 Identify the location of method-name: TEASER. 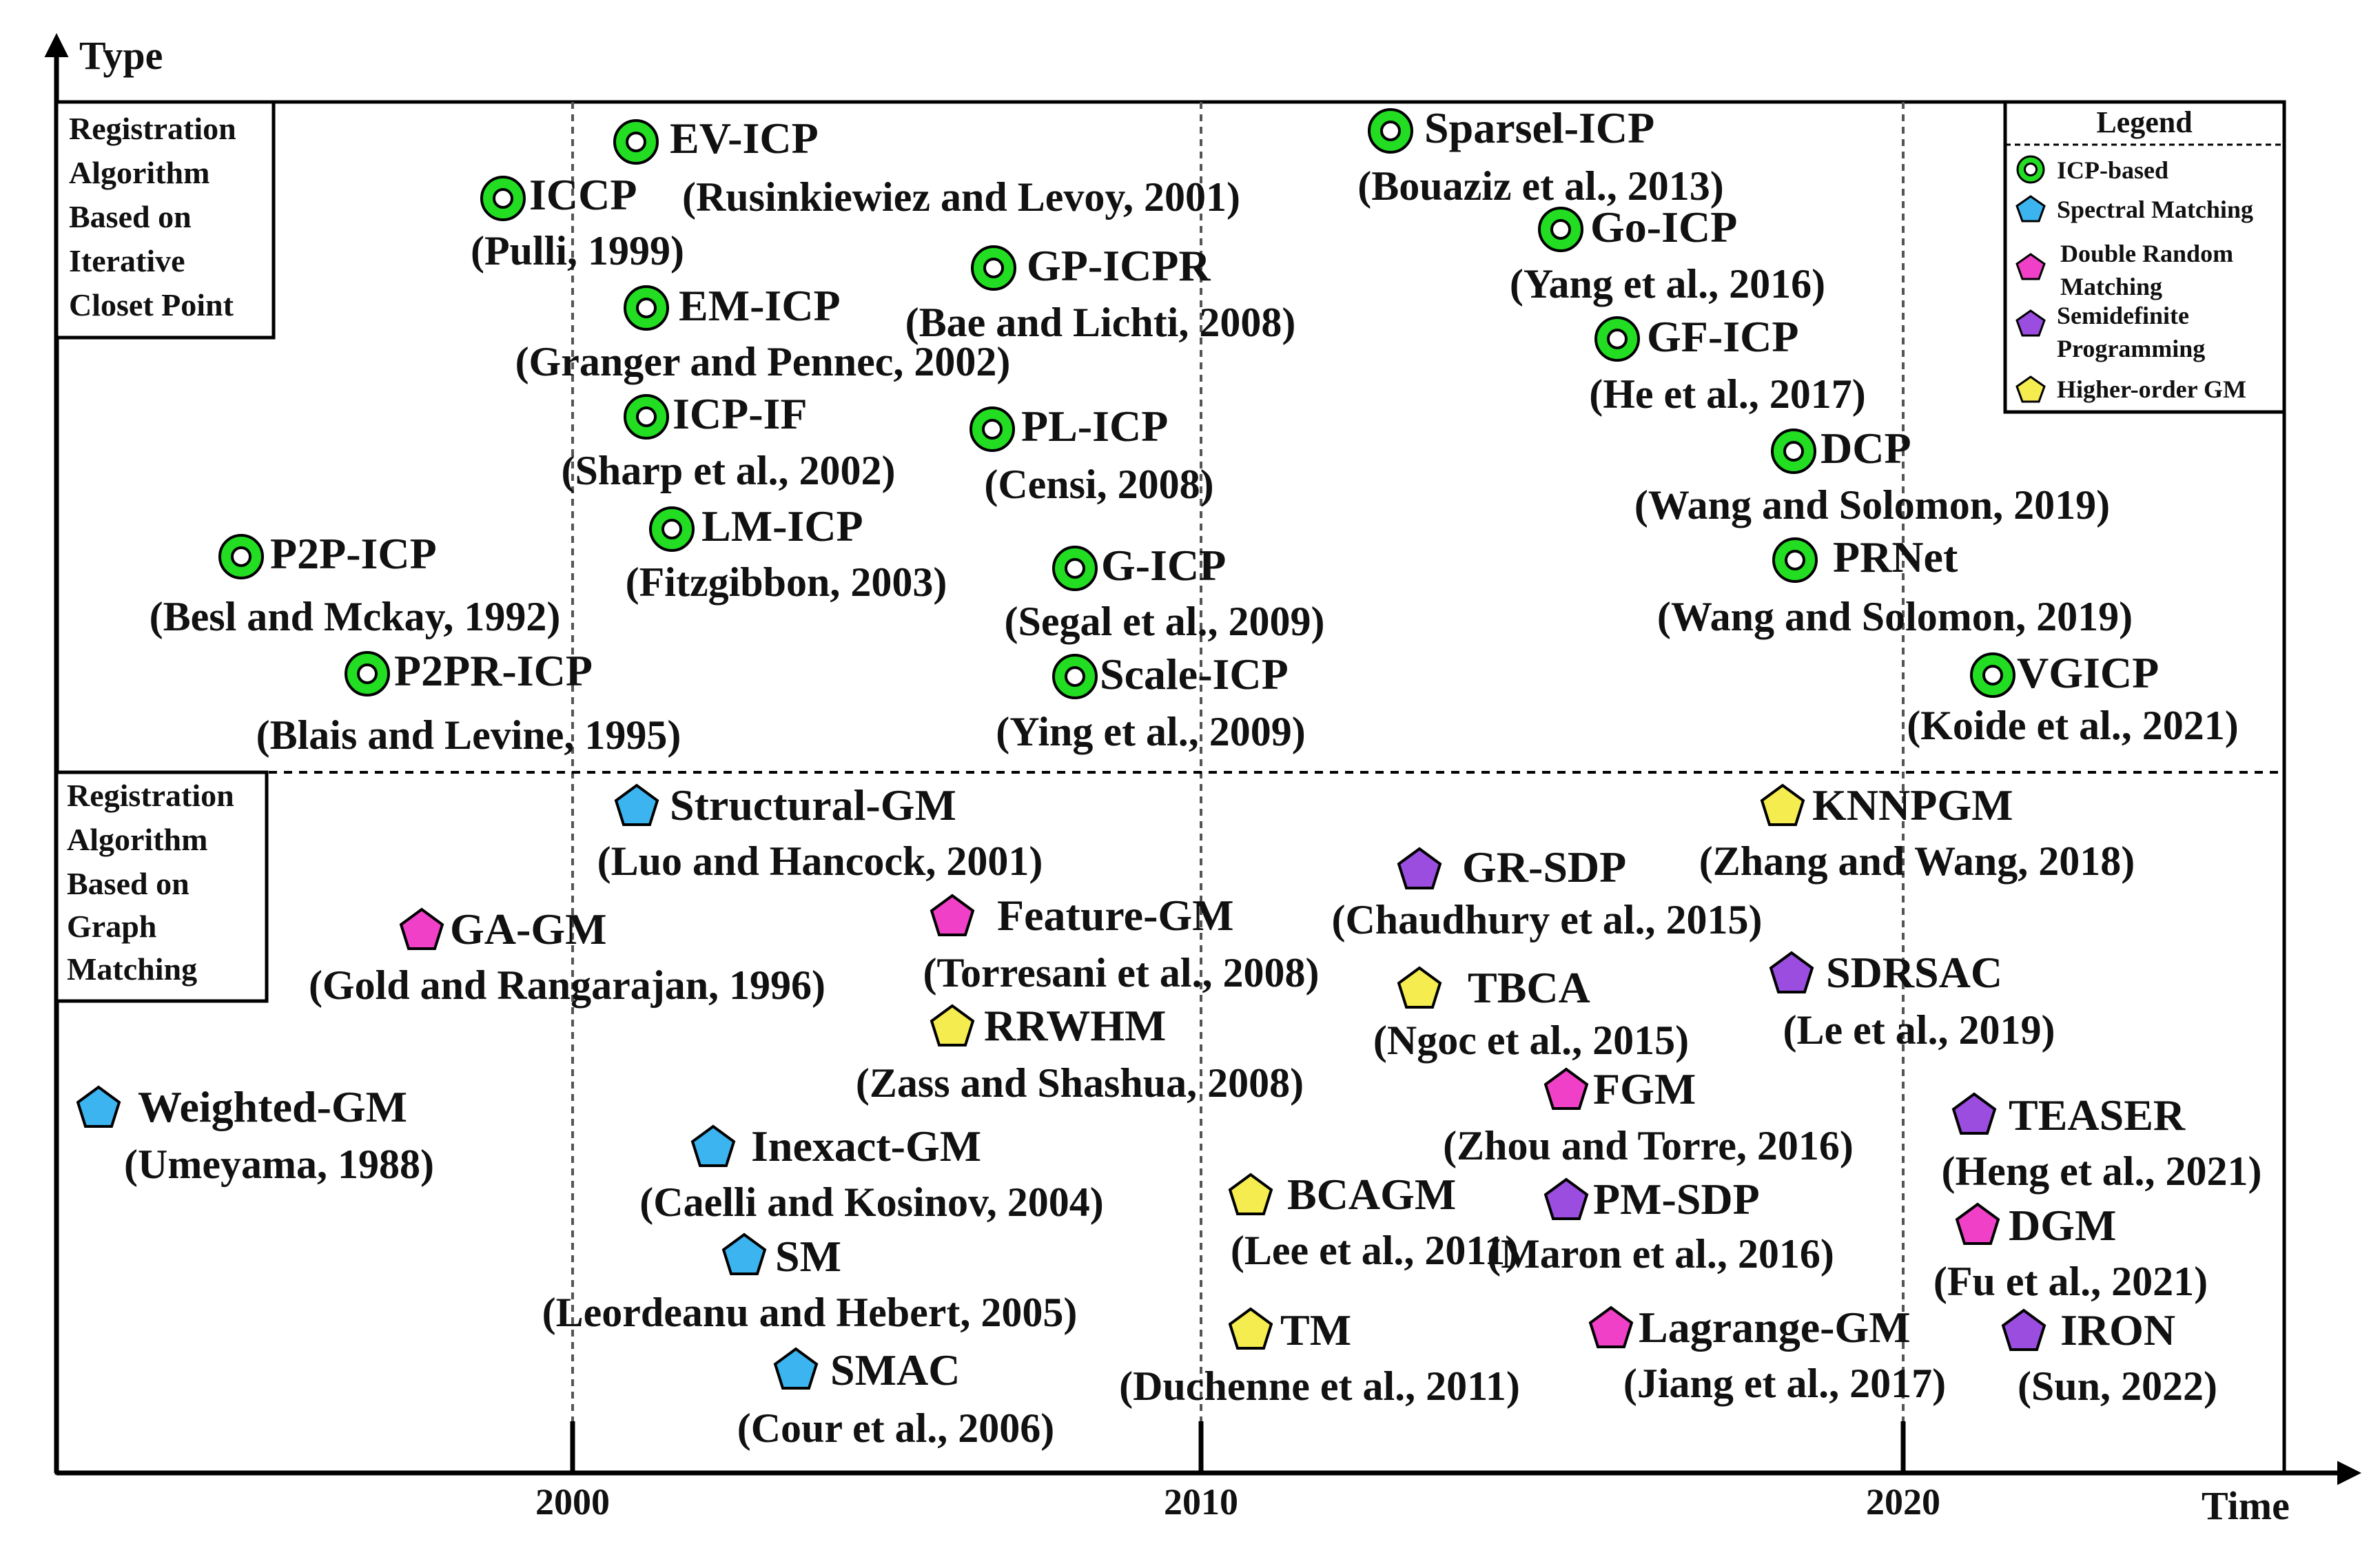
(2097, 1115).